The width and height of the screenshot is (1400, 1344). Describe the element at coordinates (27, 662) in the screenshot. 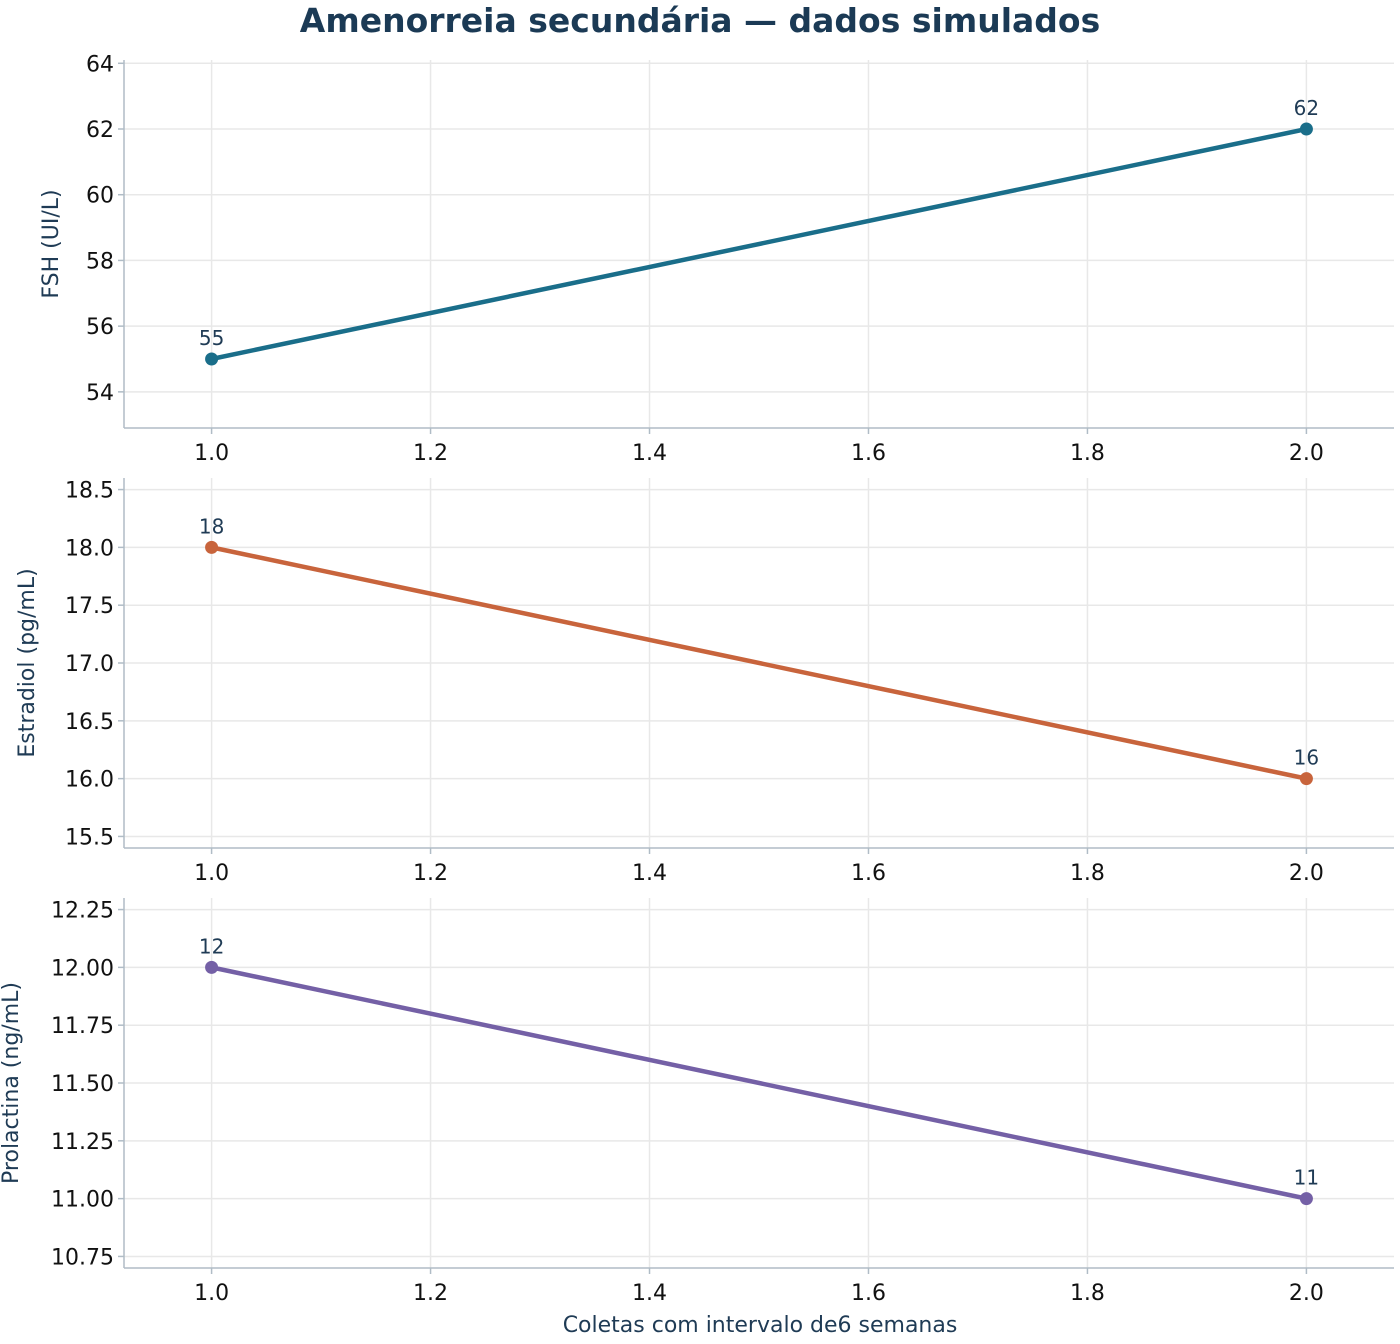

I see `panel-2-y-axis-label: Estradiol (pg/mL)` at that location.